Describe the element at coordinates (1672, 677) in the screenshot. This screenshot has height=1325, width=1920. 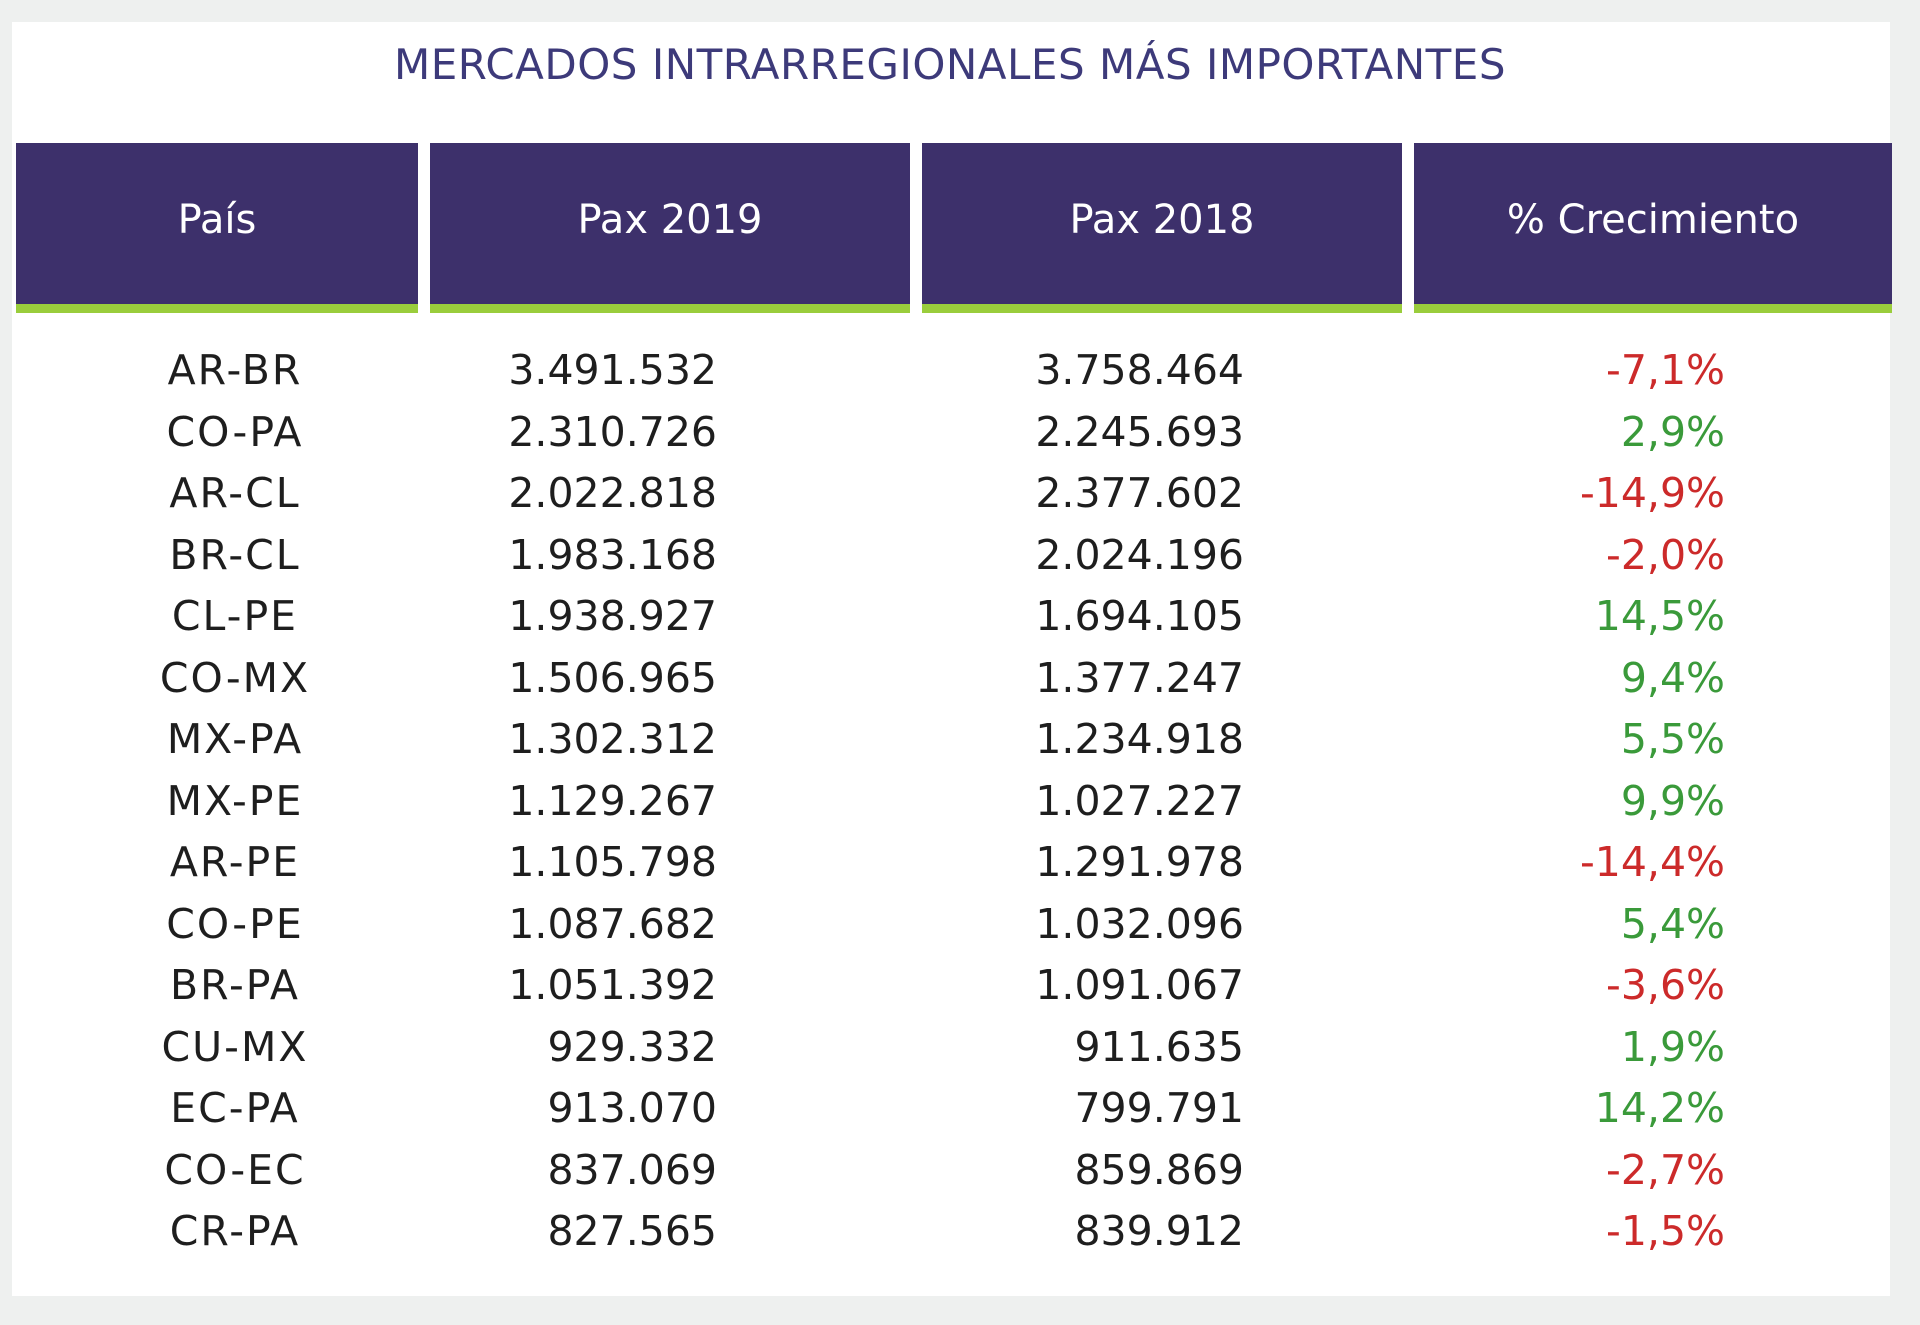
I see `cell-crecimiento: 9,4%` at that location.